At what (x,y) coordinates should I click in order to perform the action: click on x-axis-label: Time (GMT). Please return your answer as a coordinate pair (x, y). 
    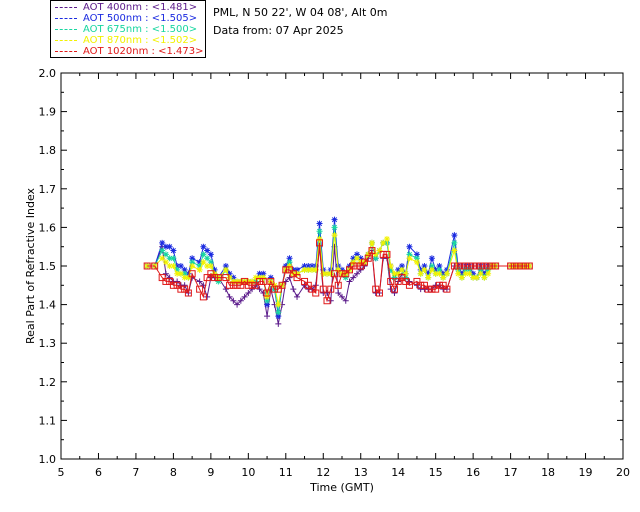
    Looking at the image, I should click on (341, 487).